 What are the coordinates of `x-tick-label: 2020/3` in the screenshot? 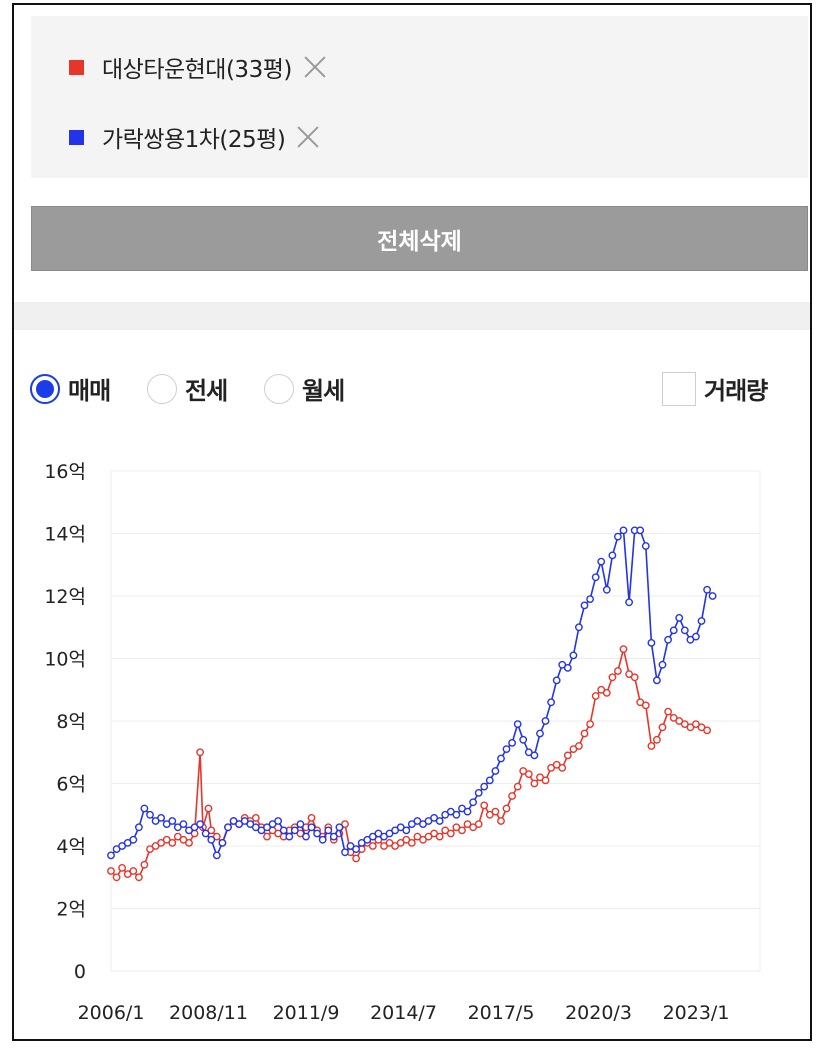 It's located at (598, 1013).